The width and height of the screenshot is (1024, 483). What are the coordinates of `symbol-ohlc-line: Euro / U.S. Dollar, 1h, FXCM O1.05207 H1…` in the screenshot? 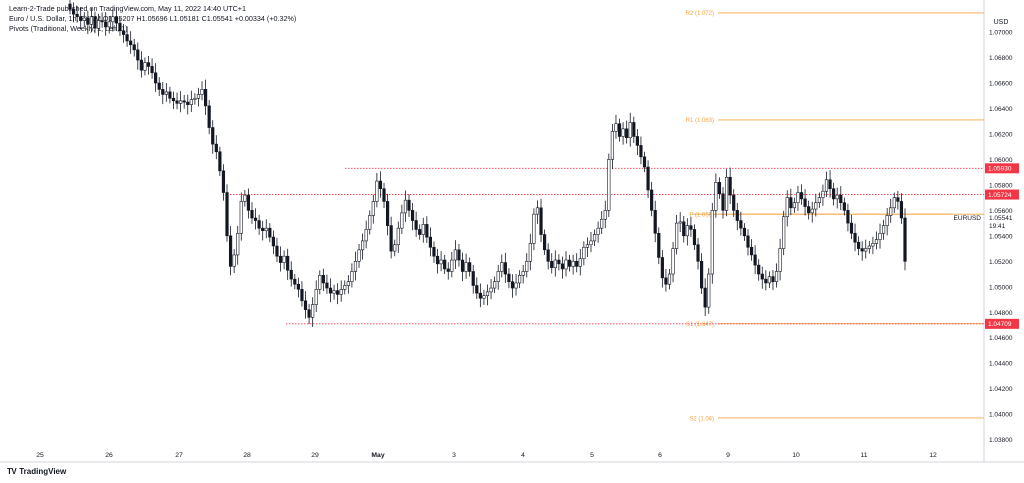 It's located at (153, 18).